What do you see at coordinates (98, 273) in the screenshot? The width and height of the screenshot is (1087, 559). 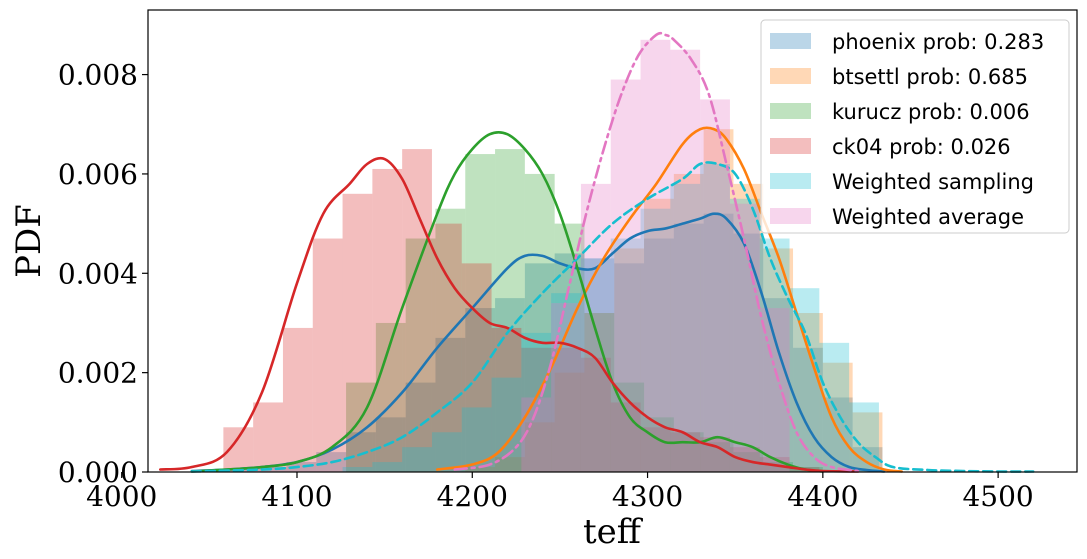 I see `y-tick-label: 0.004` at bounding box center [98, 273].